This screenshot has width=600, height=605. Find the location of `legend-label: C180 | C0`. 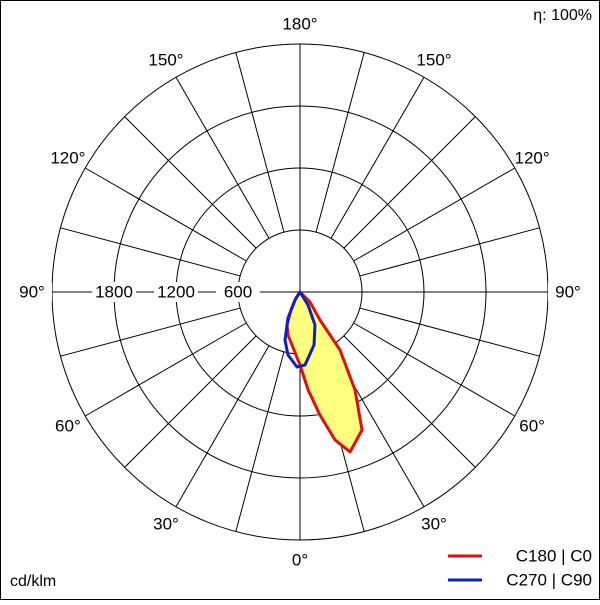

legend-label: C180 | C0 is located at coordinates (554, 555).